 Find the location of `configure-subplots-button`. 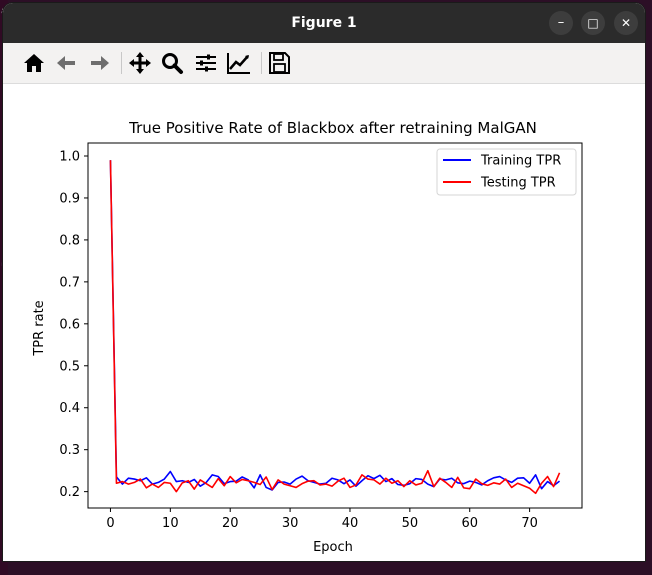

configure-subplots-button is located at coordinates (206, 63).